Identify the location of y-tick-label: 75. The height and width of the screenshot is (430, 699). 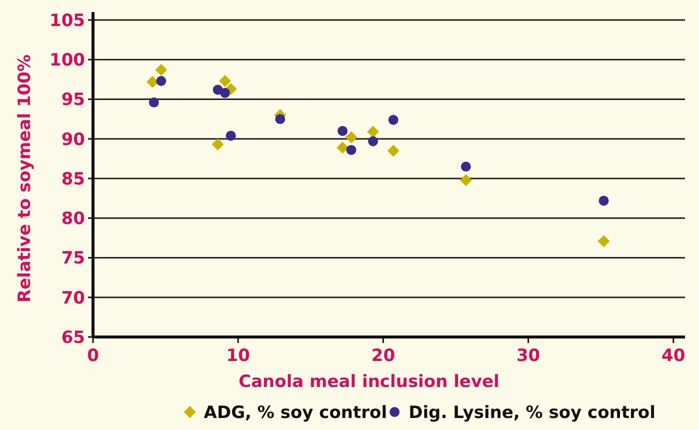
(73, 258).